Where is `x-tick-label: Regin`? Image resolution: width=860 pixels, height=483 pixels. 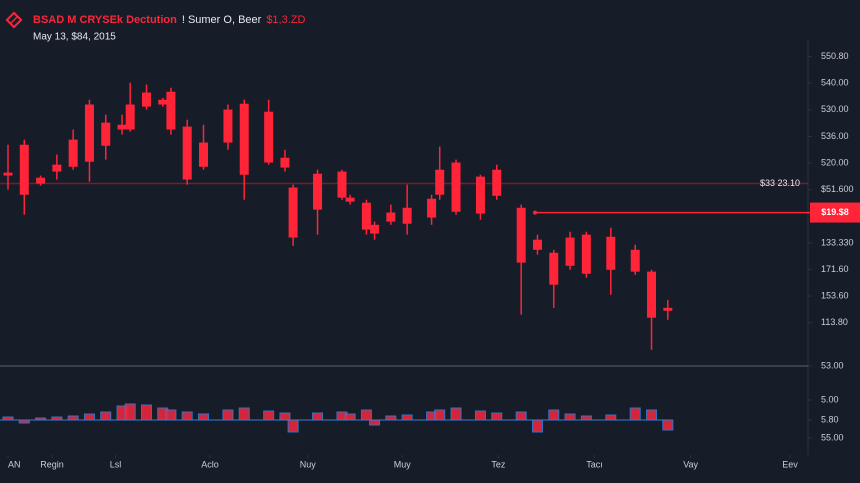
x-tick-label: Regin is located at coordinates (52, 464).